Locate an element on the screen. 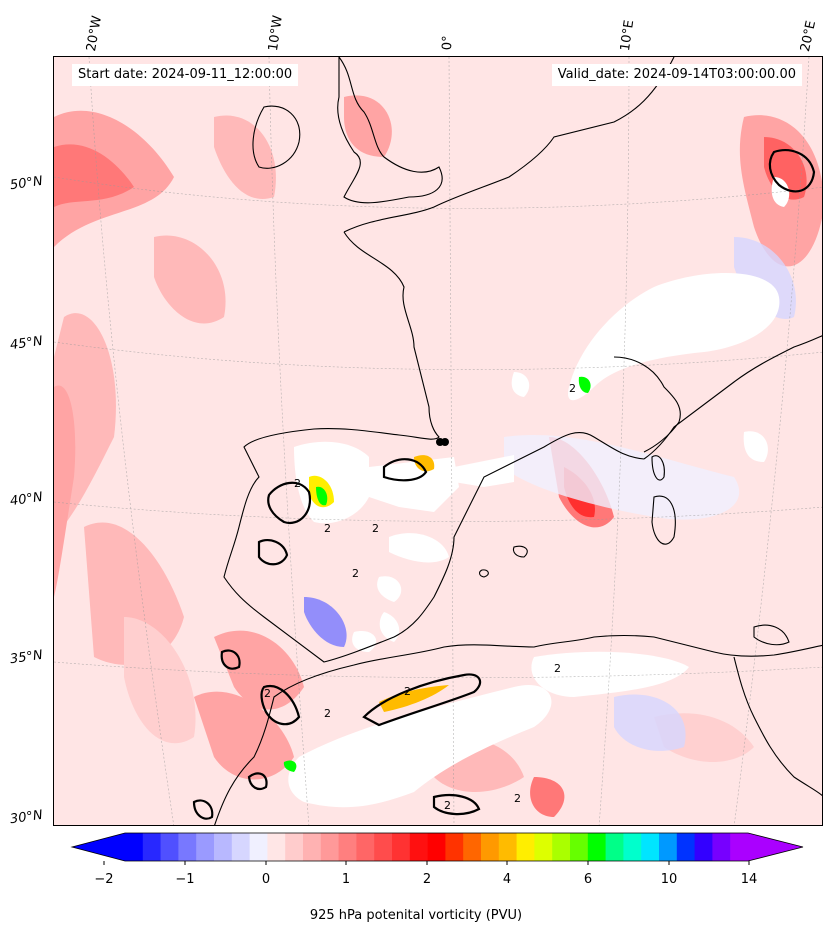 Image resolution: width=832 pixels, height=936 pixels. lat-label-40n: 40°N is located at coordinates (26, 499).